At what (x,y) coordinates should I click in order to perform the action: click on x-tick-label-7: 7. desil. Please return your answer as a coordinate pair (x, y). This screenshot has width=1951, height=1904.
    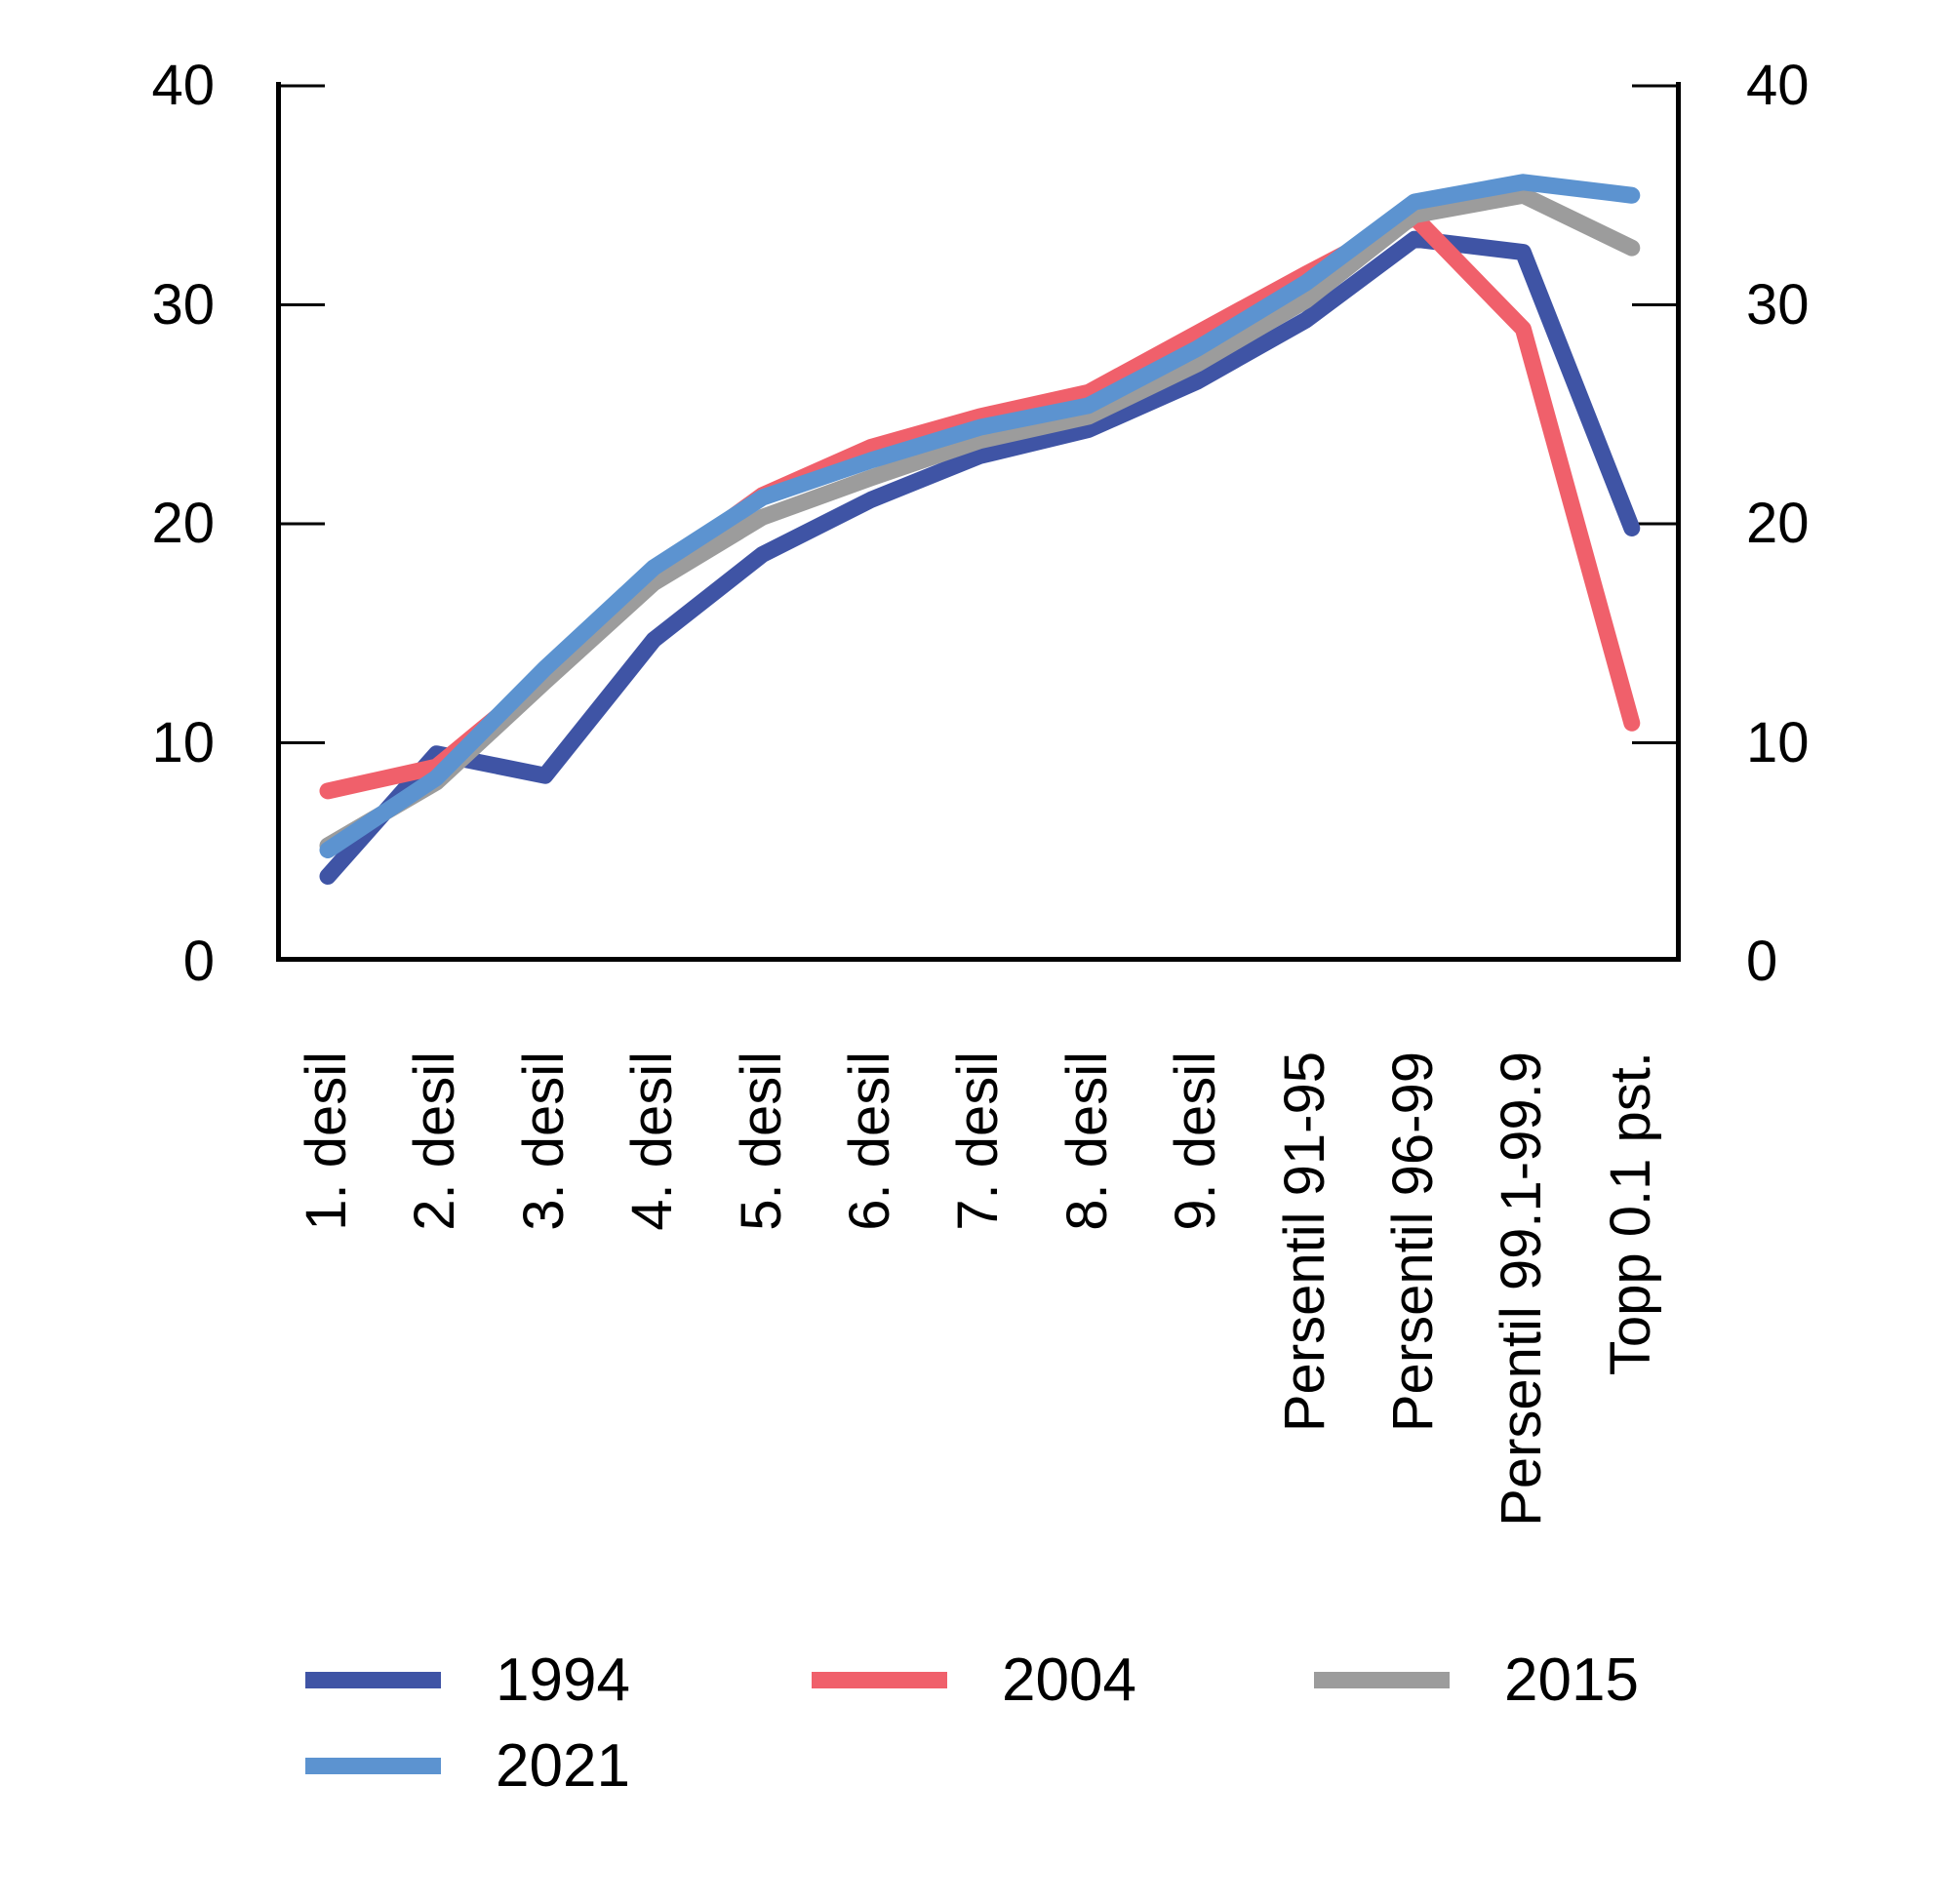
    Looking at the image, I should click on (978, 1141).